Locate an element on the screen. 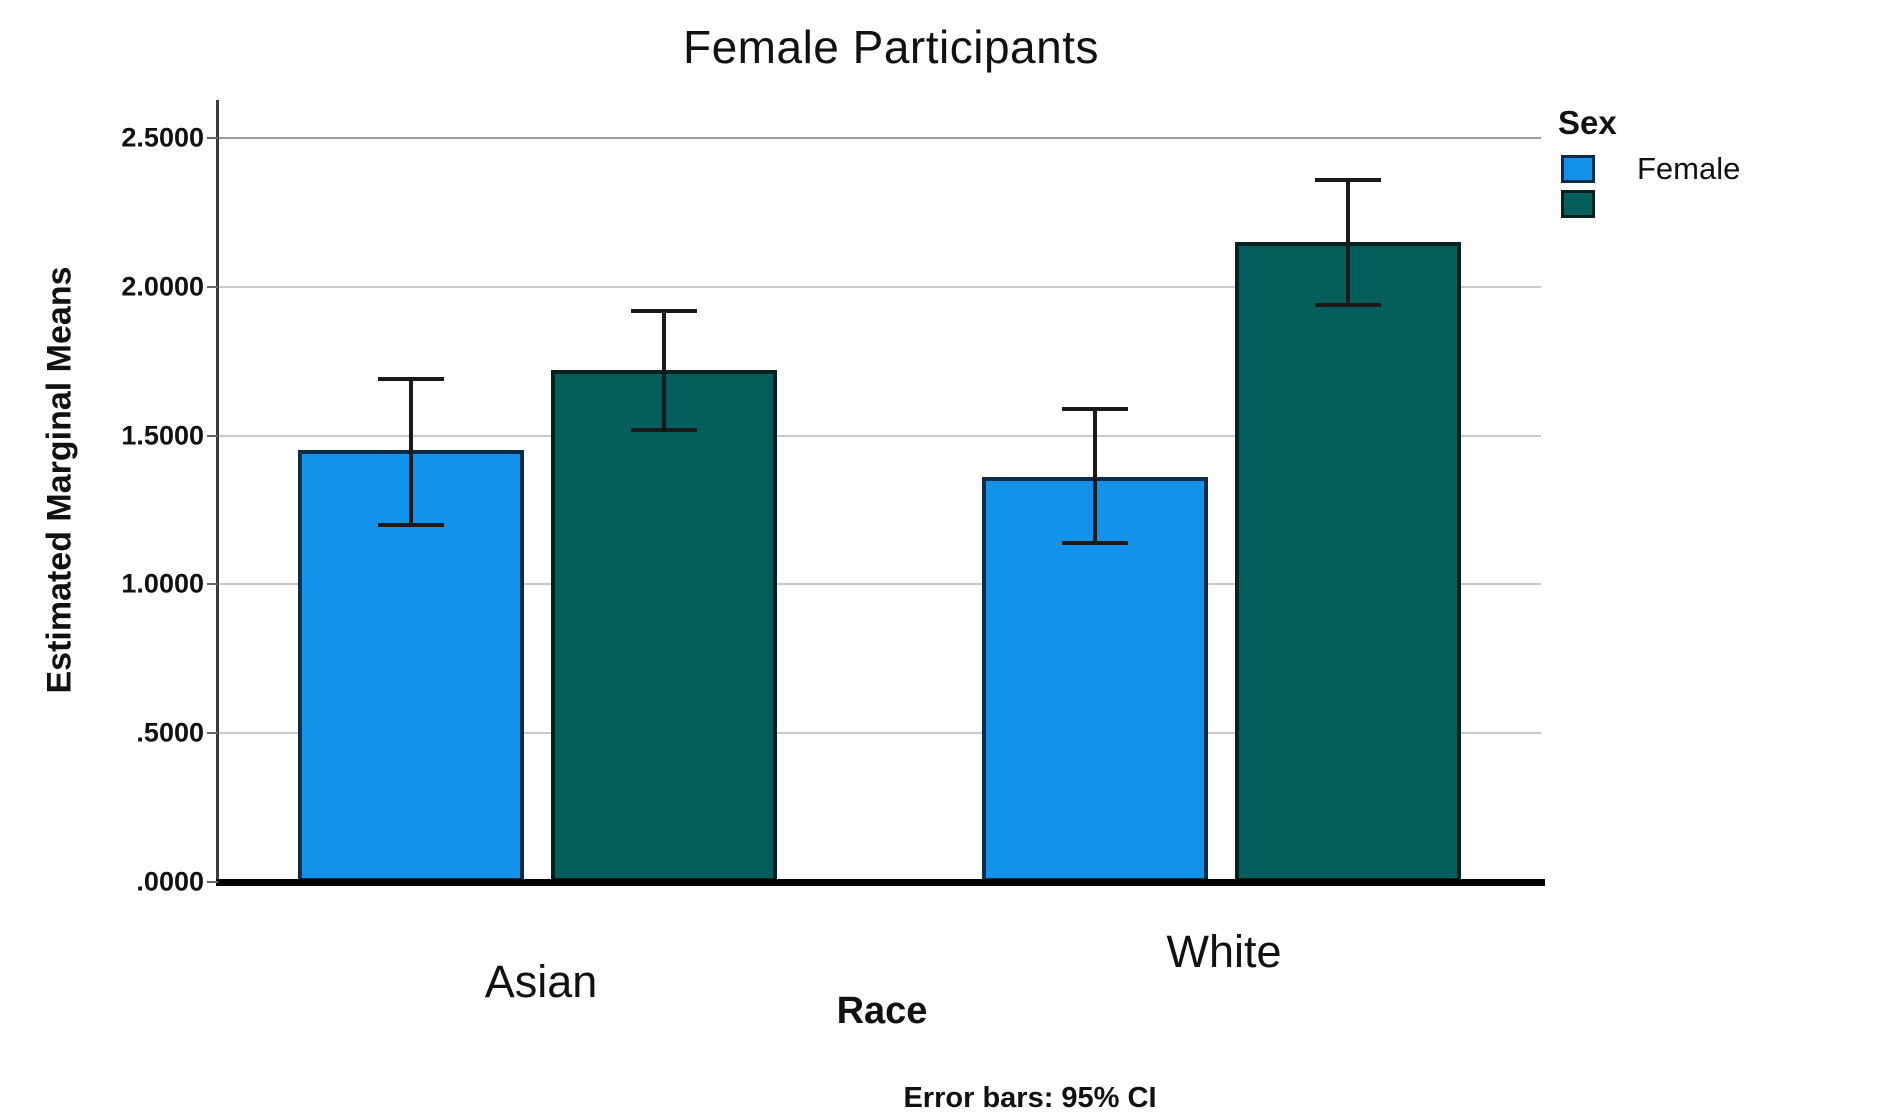 The width and height of the screenshot is (1886, 1120). title-box: Female Participants is located at coordinates (1040, 46).